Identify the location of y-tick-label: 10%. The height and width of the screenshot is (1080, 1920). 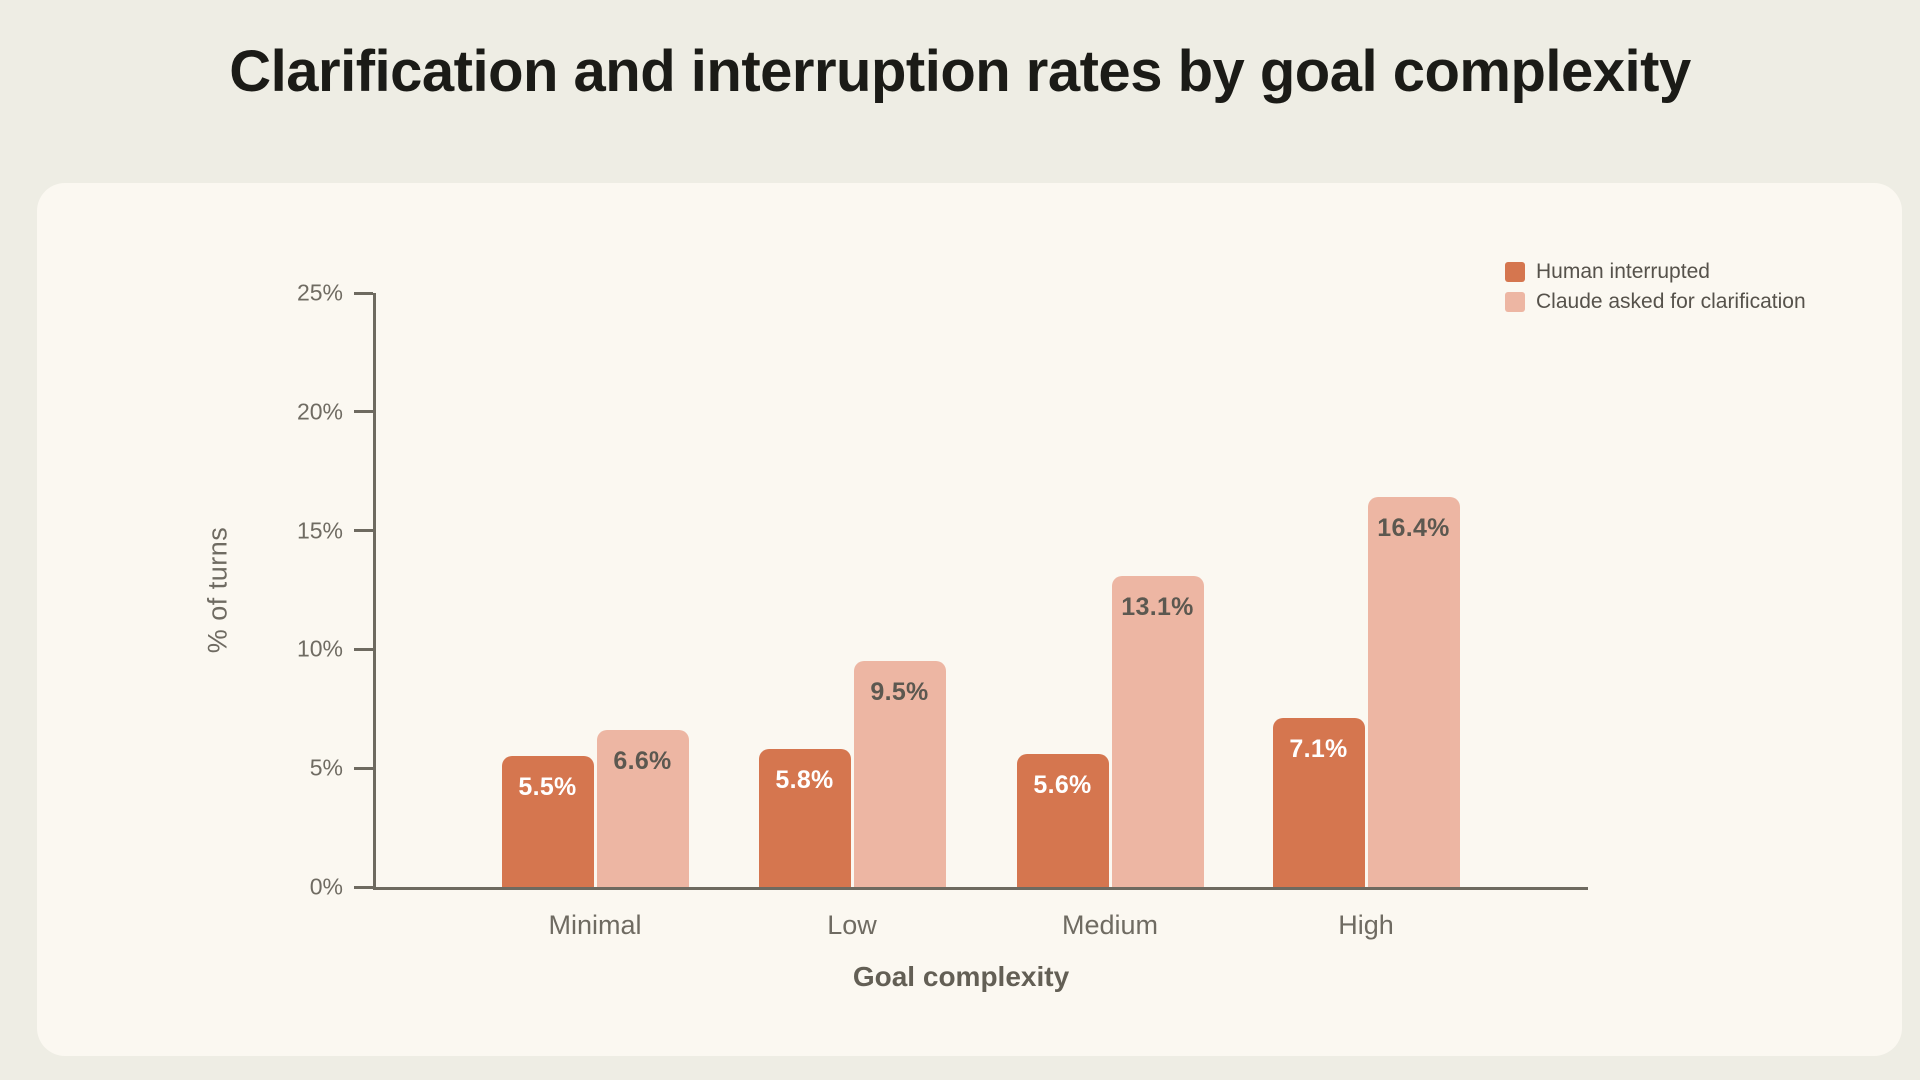
(319, 648).